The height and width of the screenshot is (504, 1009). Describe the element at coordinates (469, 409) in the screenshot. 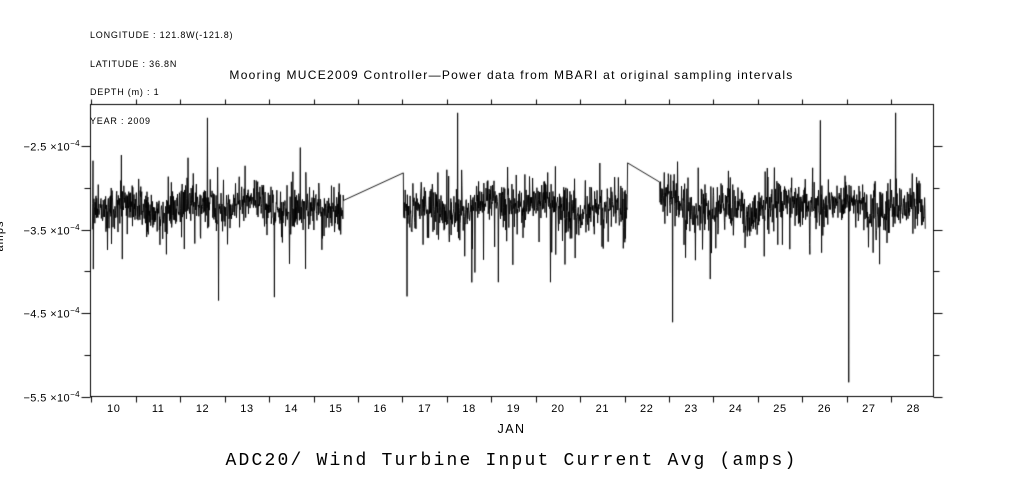

I see `x-axis-tick-label: 18` at that location.